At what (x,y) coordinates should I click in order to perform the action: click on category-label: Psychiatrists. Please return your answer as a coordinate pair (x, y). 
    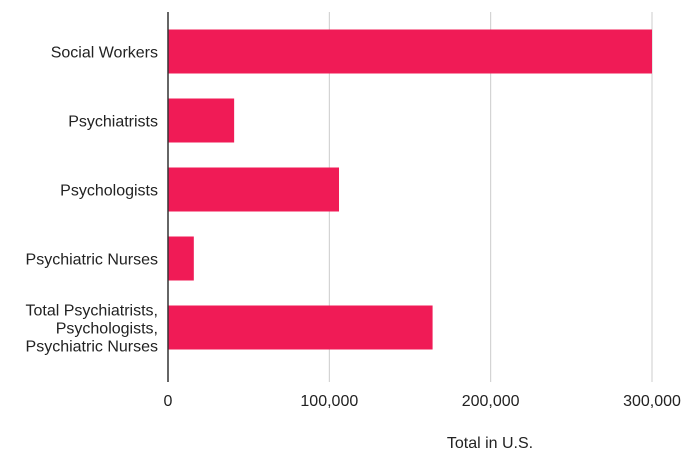
    Looking at the image, I should click on (113, 122).